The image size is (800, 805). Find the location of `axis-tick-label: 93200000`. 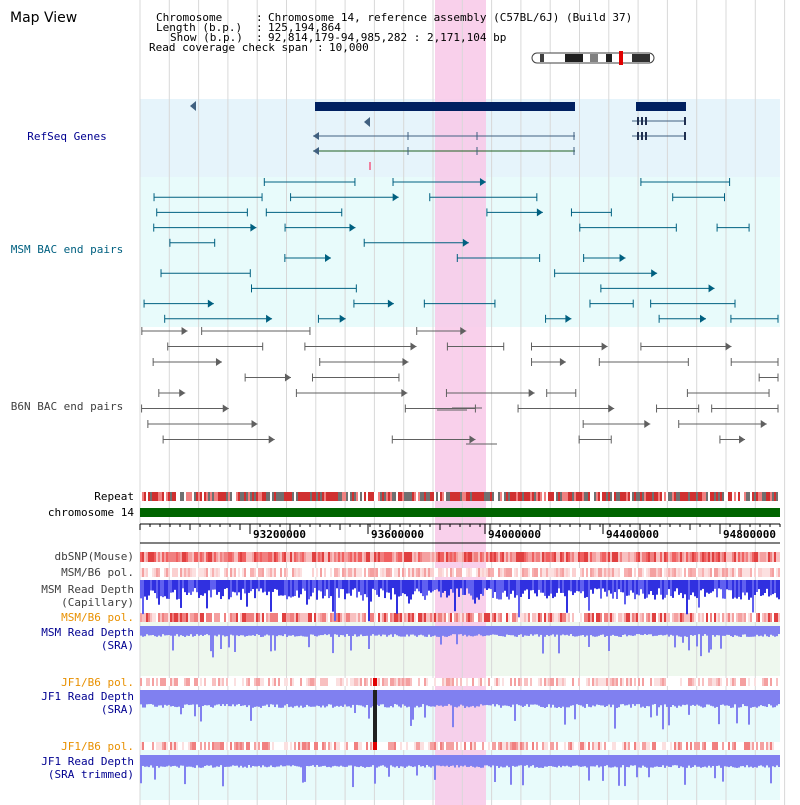

axis-tick-label: 93200000 is located at coordinates (279, 534).